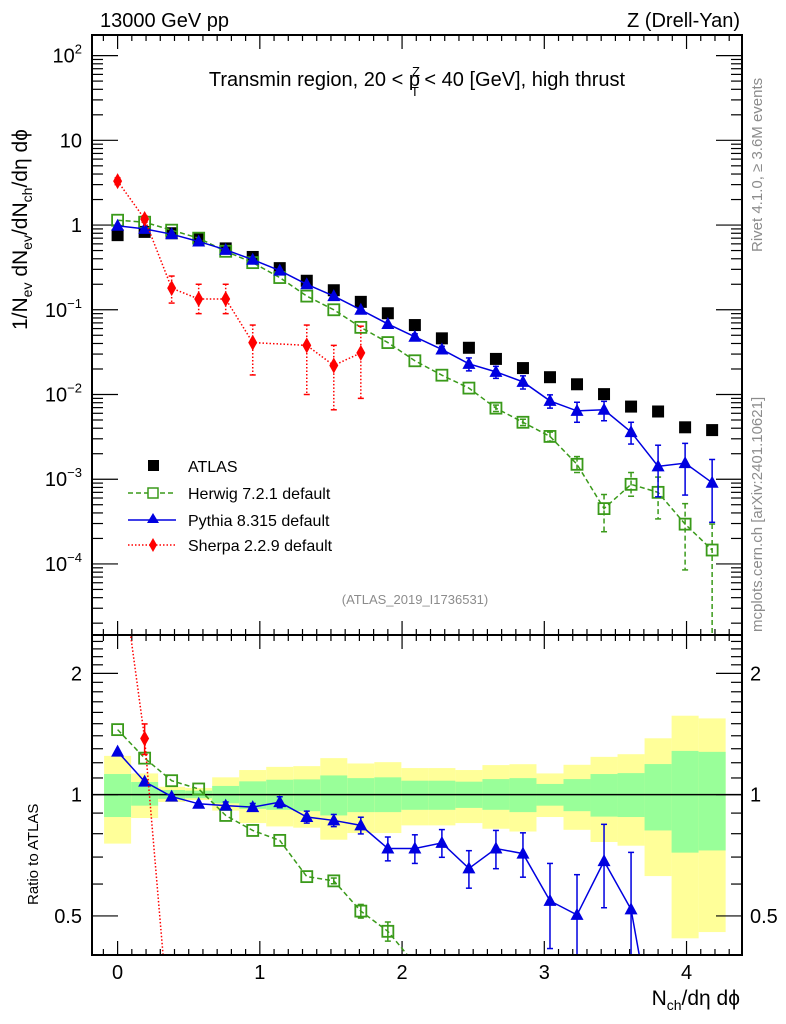 This screenshot has width=786, height=1024. Describe the element at coordinates (145, 738) in the screenshot. I see `ratio-point-sherpa` at that location.